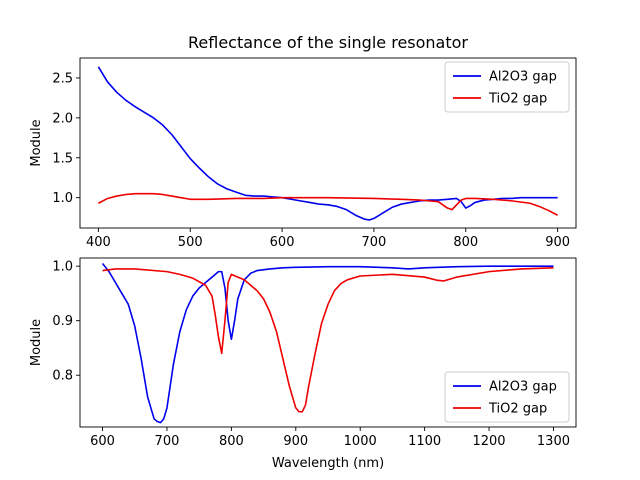  Describe the element at coordinates (424, 441) in the screenshot. I see `x-tick-label: 1100` at that location.